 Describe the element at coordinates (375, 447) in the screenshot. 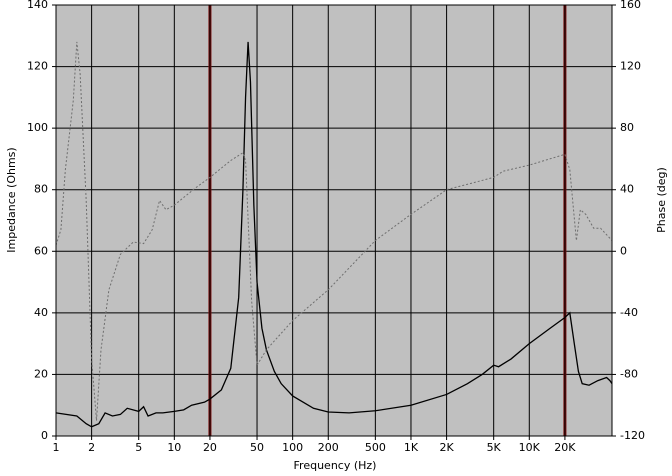

I see `x-tick-label: 500` at that location.